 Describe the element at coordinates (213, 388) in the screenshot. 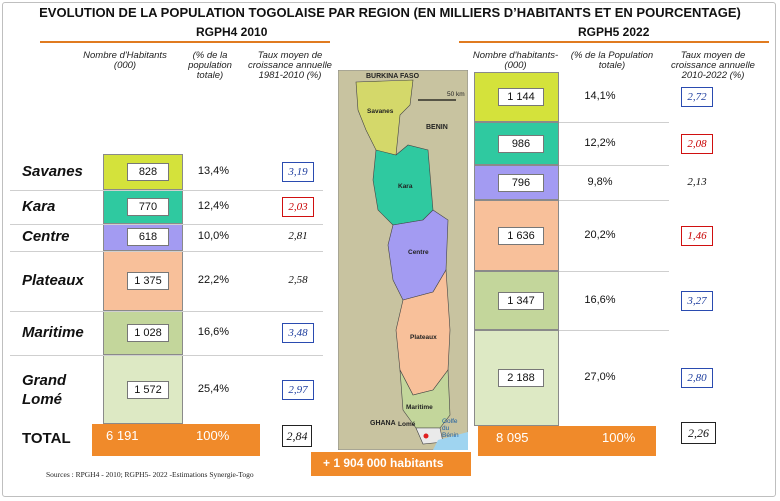

I see `left-percent-grand-lome: 25,4%` at that location.